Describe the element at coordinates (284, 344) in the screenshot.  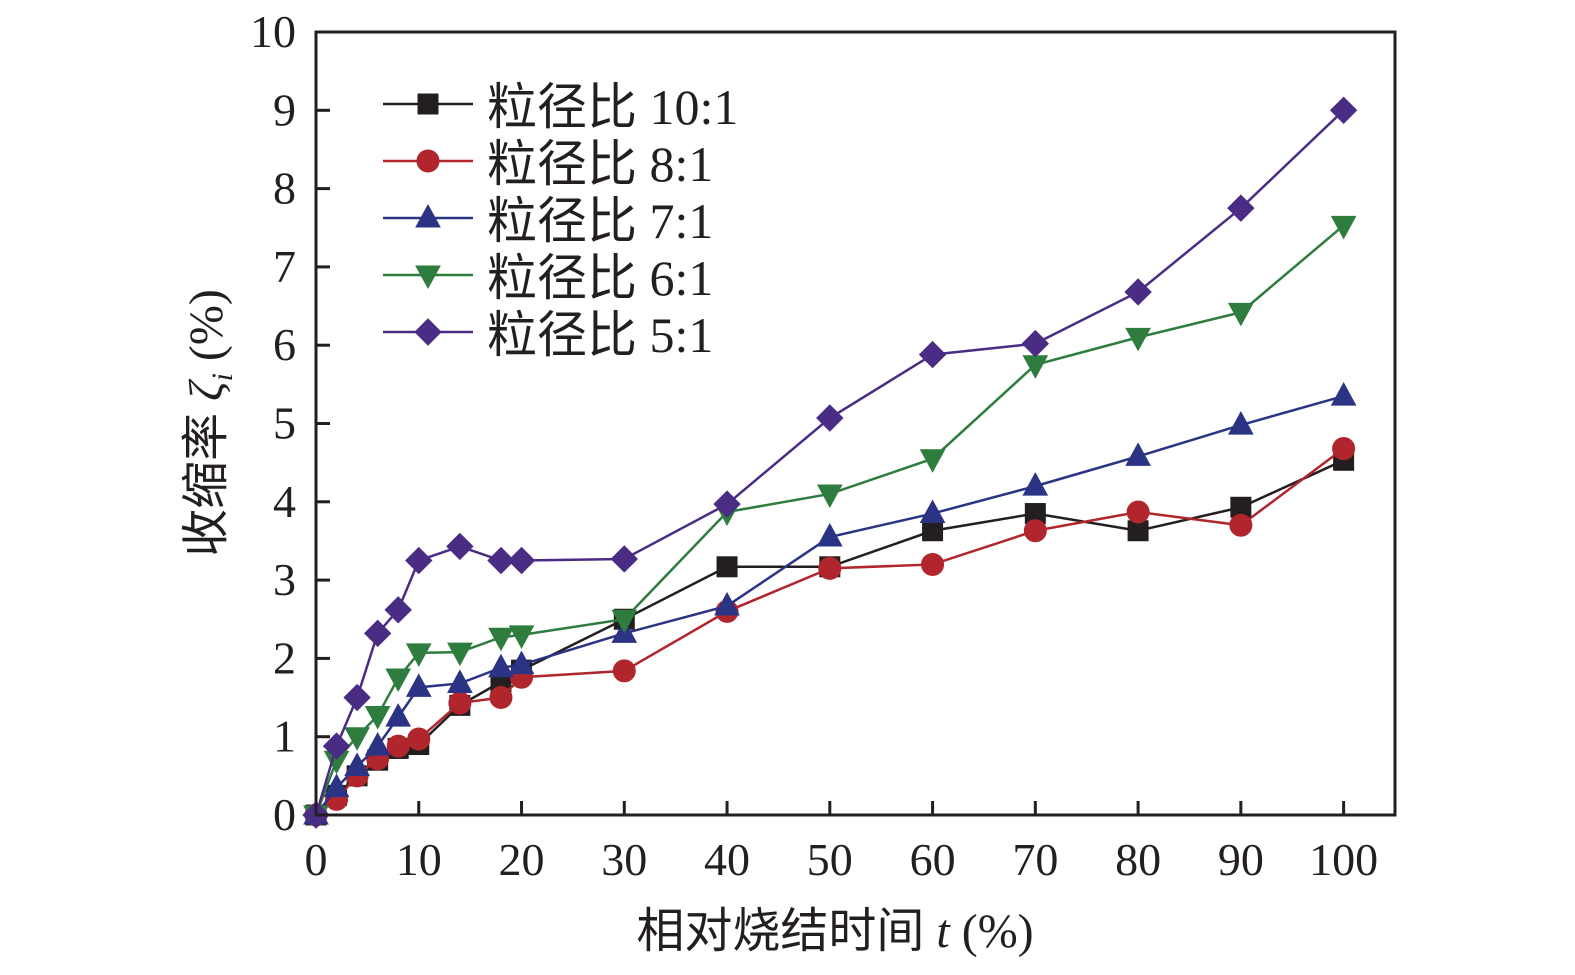
I see `y-tick-label: 6` at that location.